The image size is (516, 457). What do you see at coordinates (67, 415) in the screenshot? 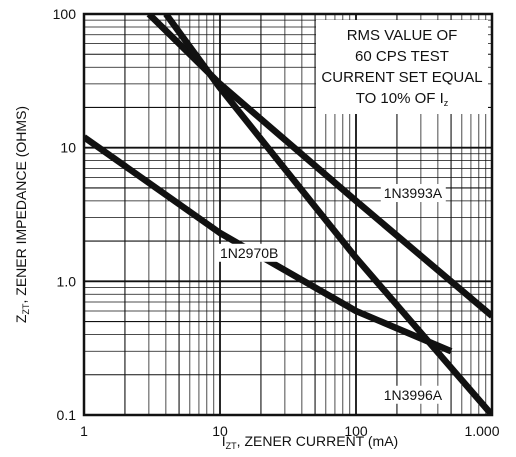
I see `y-tick-label: 0.1` at bounding box center [67, 415].